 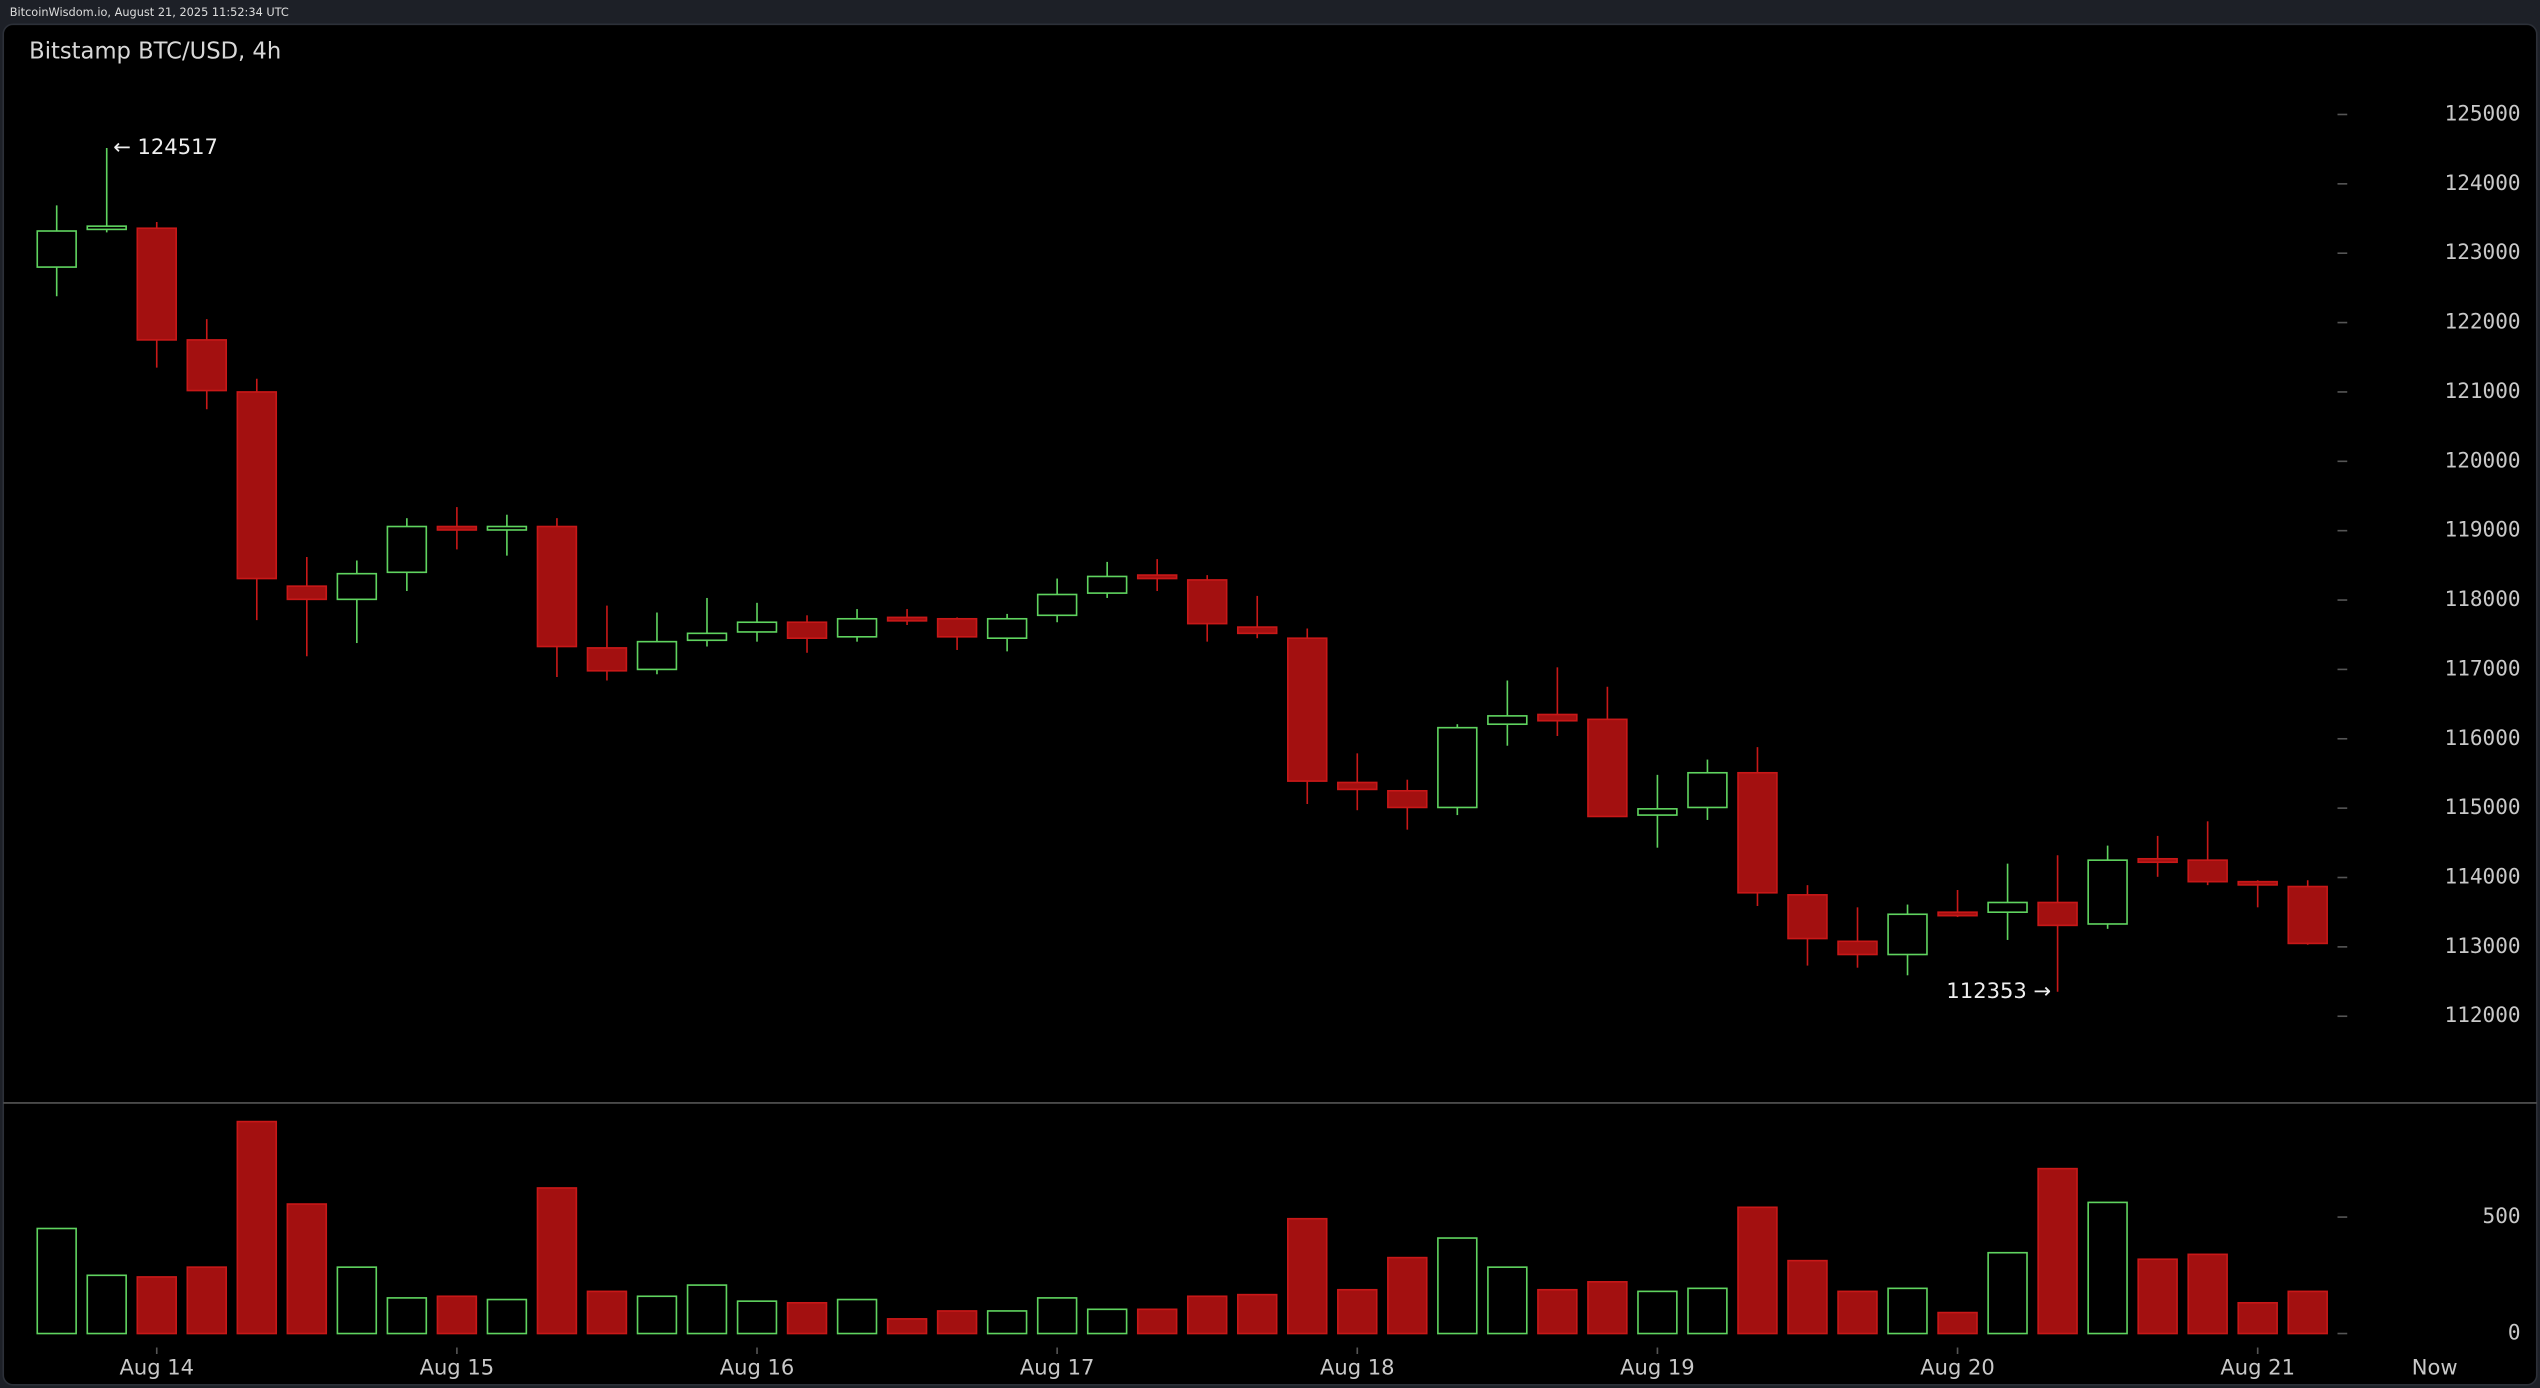 I want to click on y-tick-label: 122000, so click(x=2483, y=321).